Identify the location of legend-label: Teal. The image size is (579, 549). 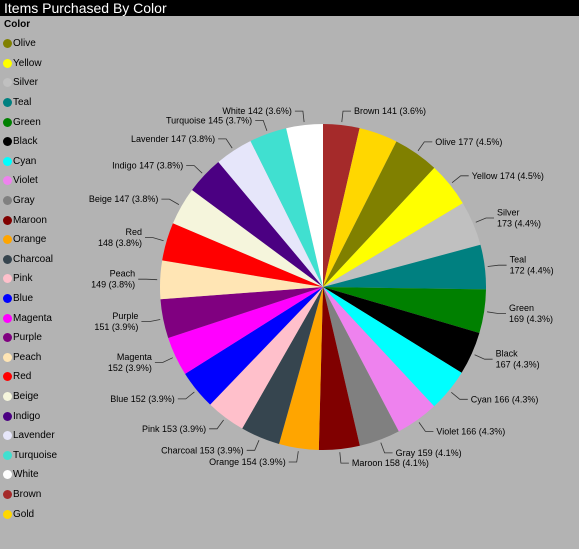
(22, 103).